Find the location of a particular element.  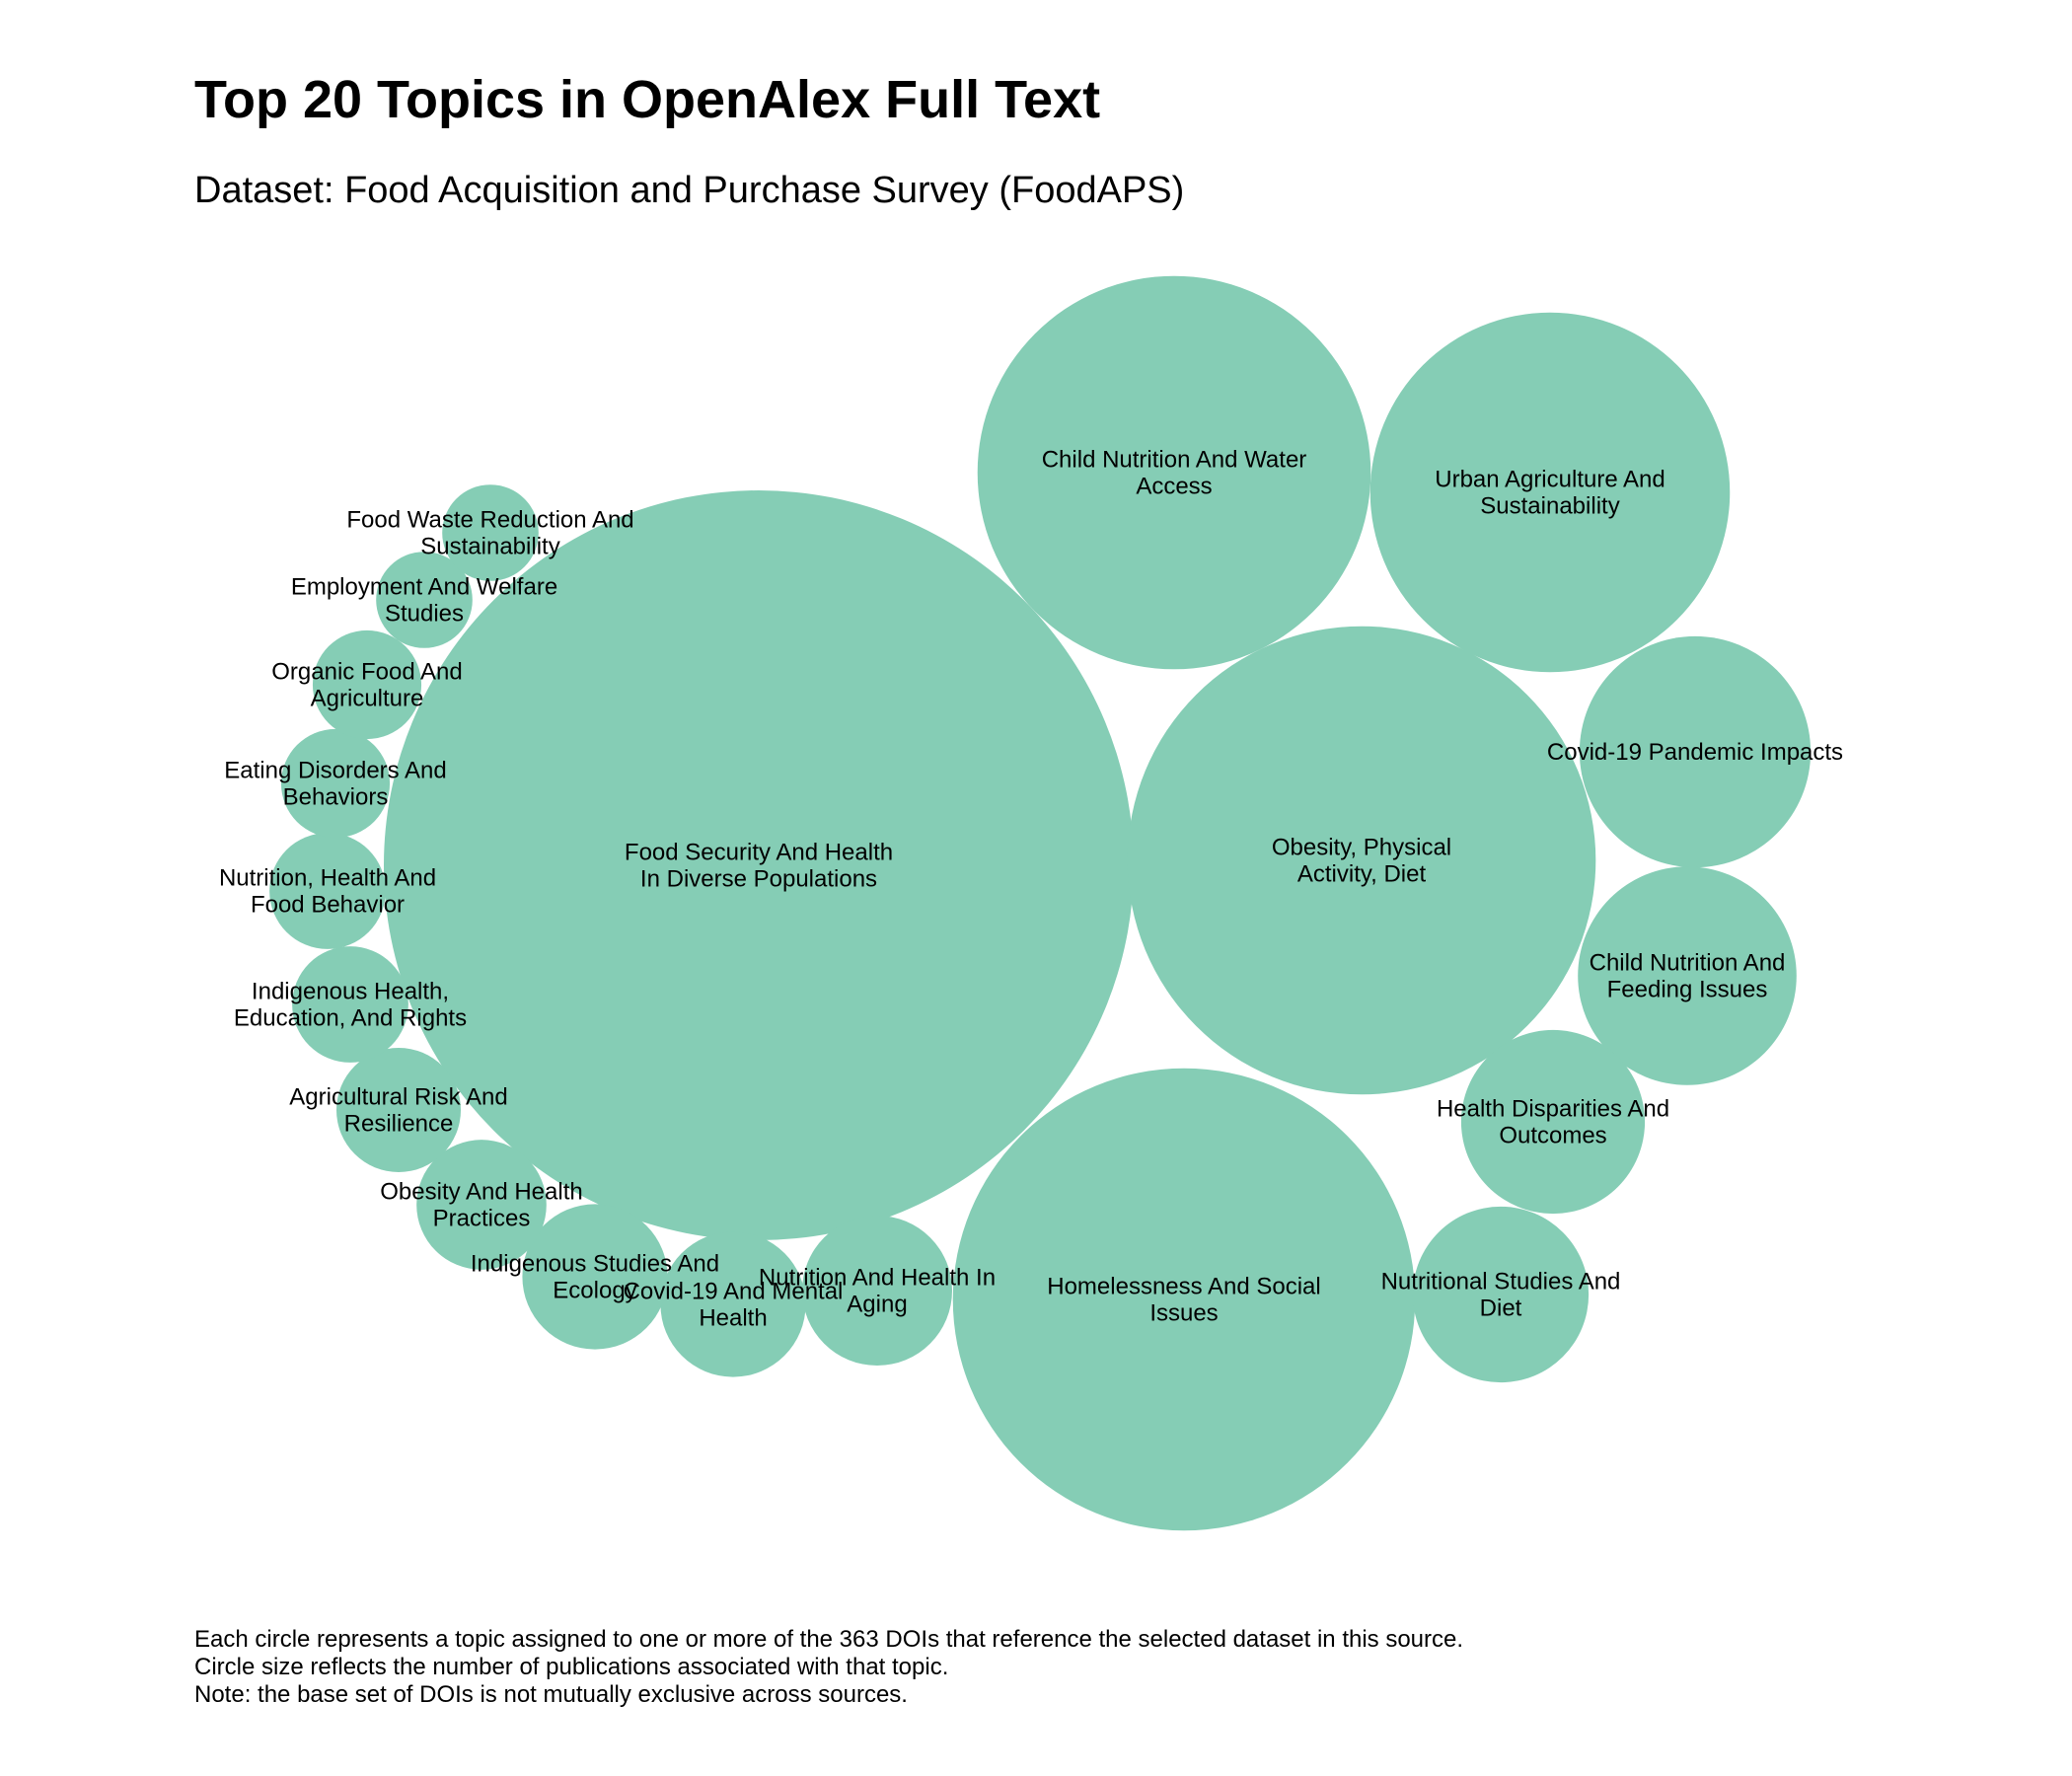

bubble-label-nutrition-and-health-in-aging: Nutrition And Health In Aging is located at coordinates (877, 1291).